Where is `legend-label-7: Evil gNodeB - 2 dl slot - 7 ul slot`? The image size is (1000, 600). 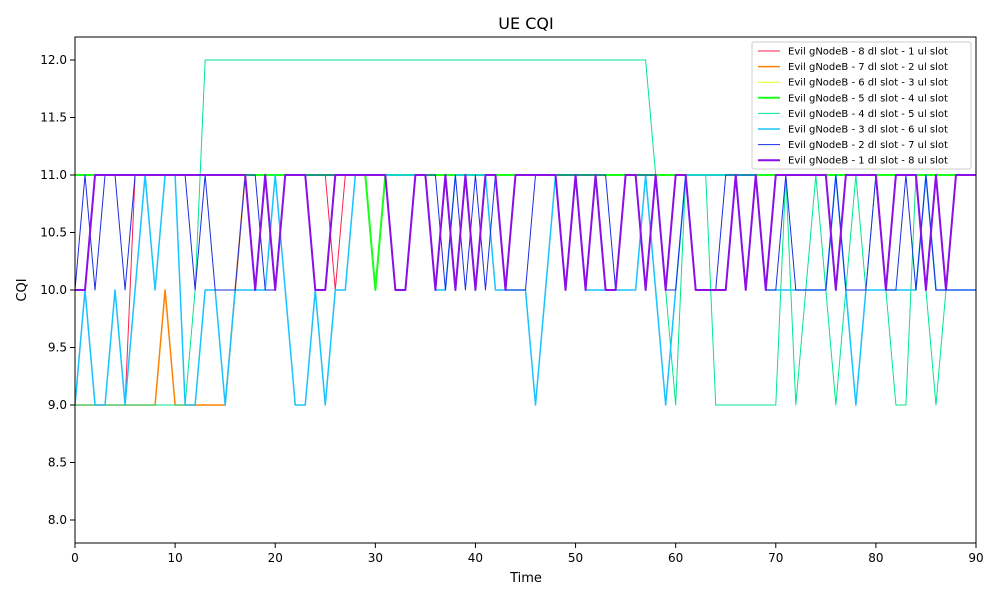 legend-label-7: Evil gNodeB - 2 dl slot - 7 ul slot is located at coordinates (868, 145).